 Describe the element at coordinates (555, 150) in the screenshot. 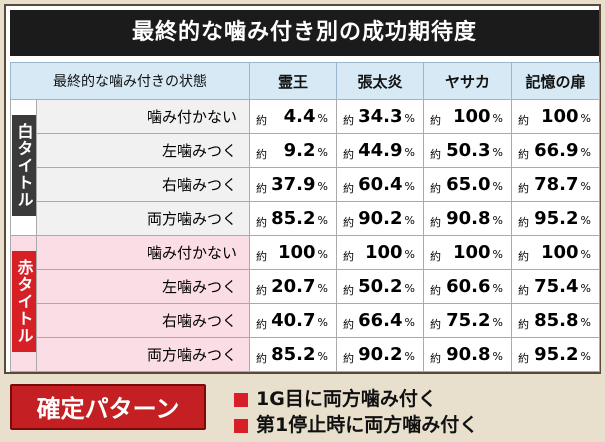

I see `value-cell: 約 66.9%` at that location.